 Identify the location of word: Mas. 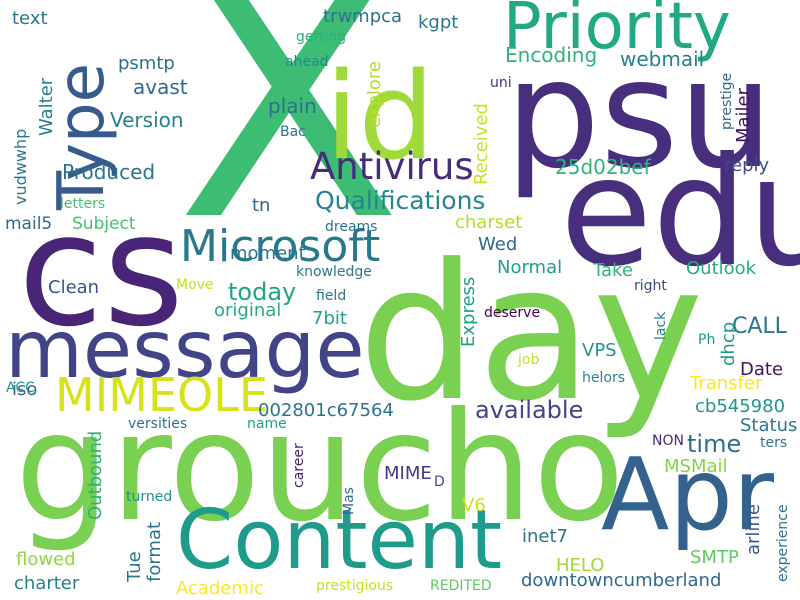
(349, 501).